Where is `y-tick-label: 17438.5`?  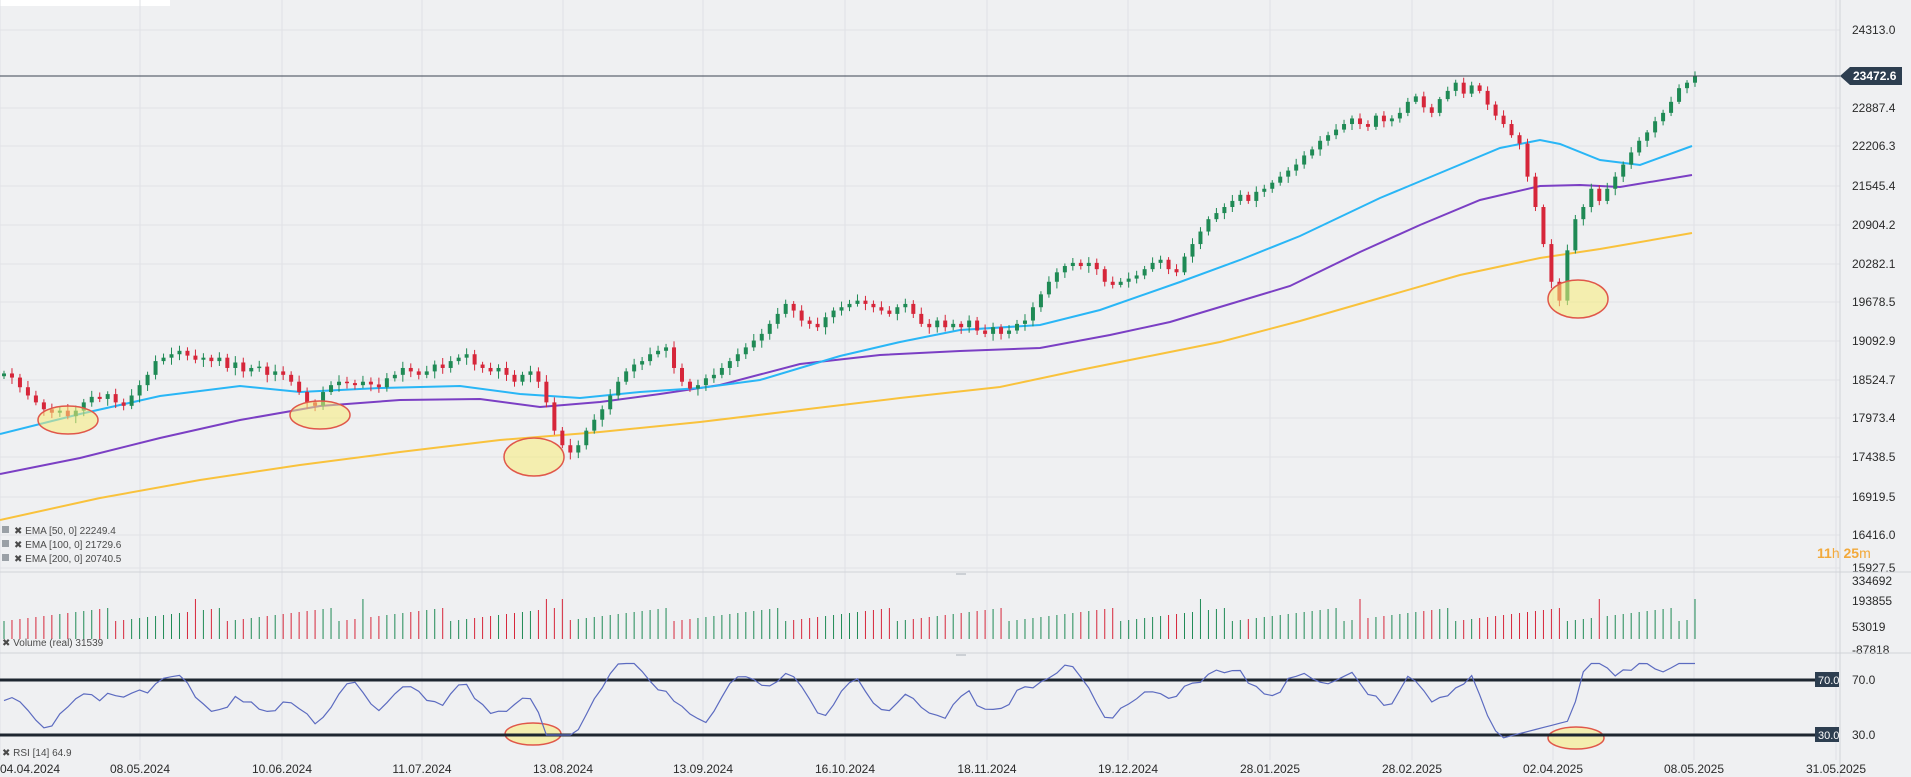
y-tick-label: 17438.5 is located at coordinates (1874, 457).